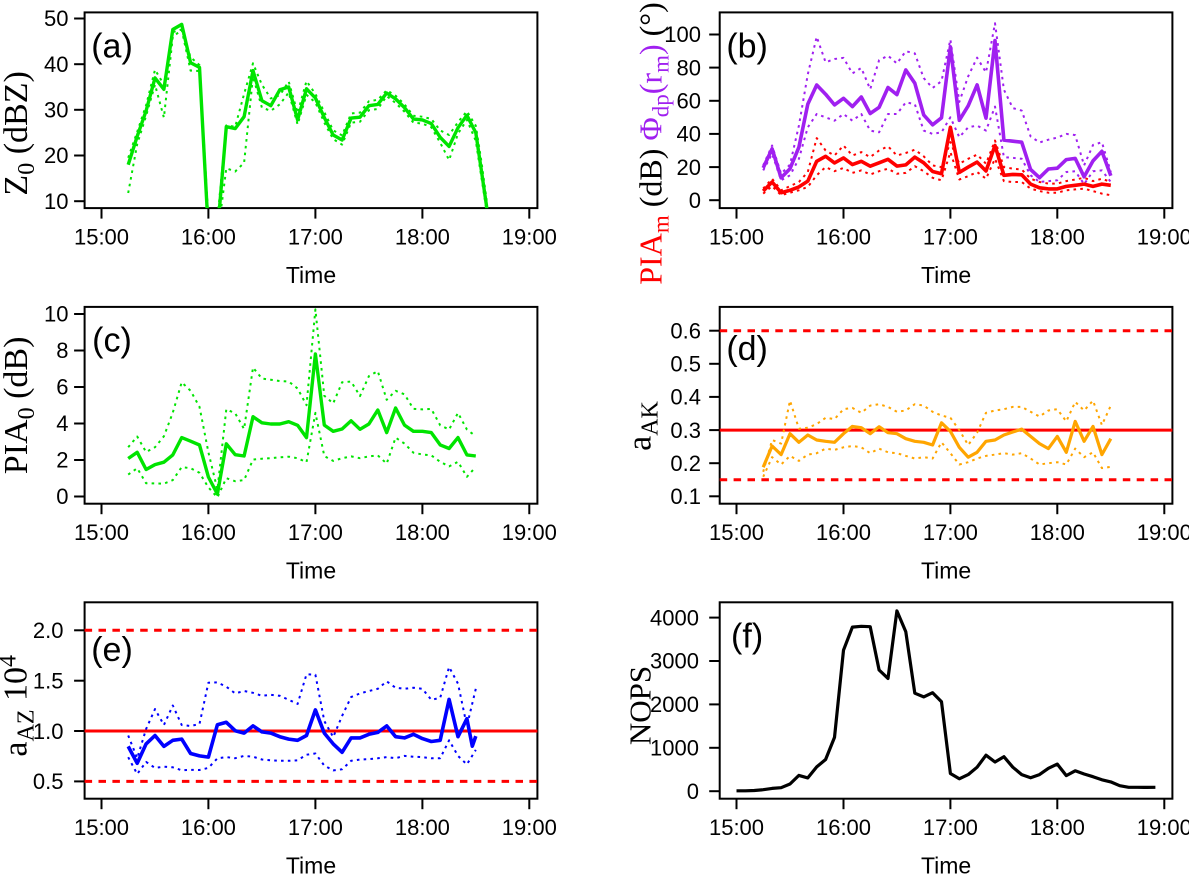 The height and width of the screenshot is (880, 1189). Describe the element at coordinates (62, 423) in the screenshot. I see `svg-text: 4` at that location.